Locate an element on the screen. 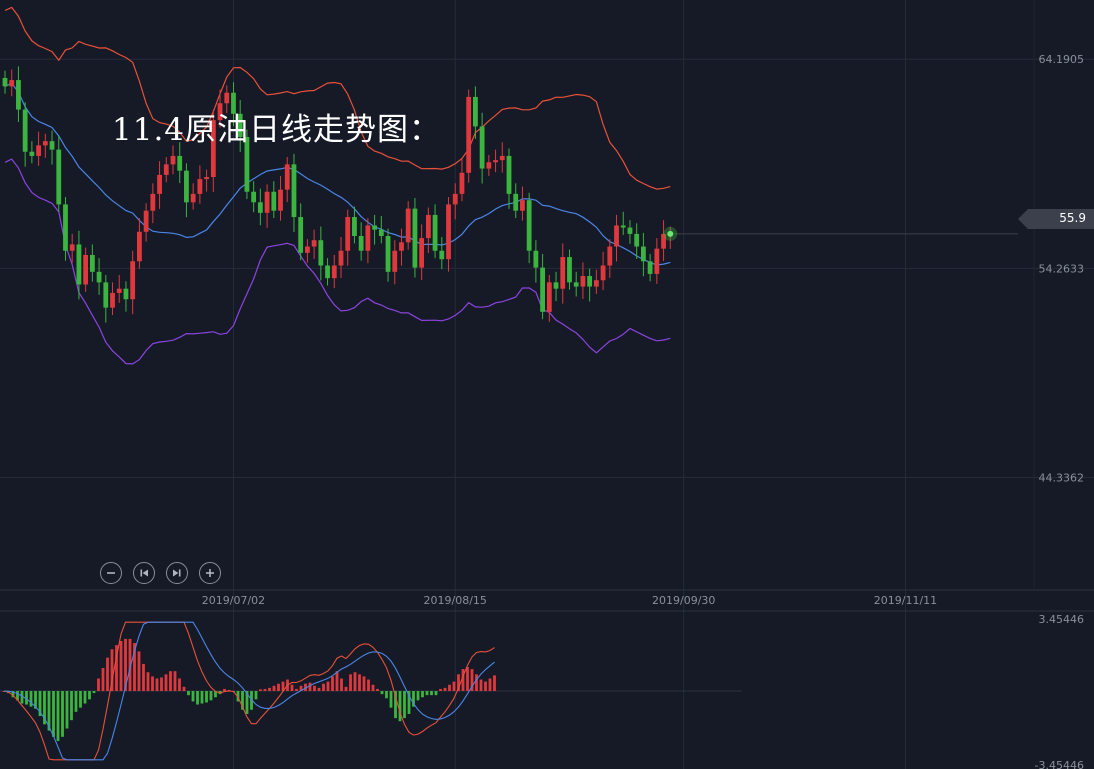 The height and width of the screenshot is (769, 1094). skip-forward-icon is located at coordinates (177, 573).